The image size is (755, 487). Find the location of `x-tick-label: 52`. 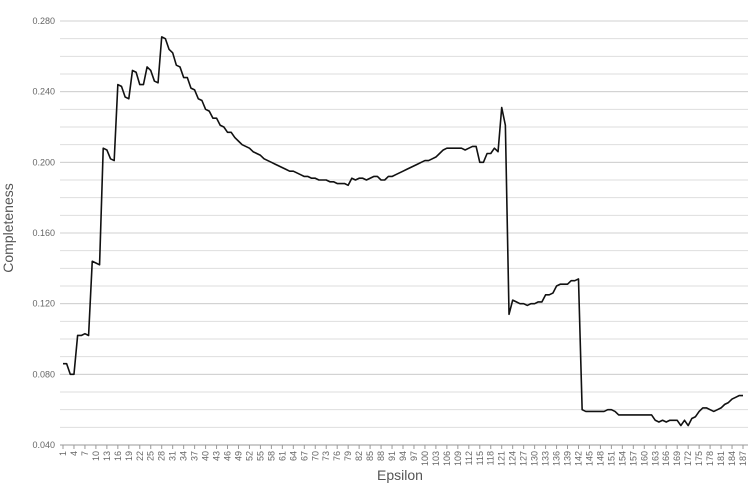

x-tick-label: 52 is located at coordinates (249, 456).